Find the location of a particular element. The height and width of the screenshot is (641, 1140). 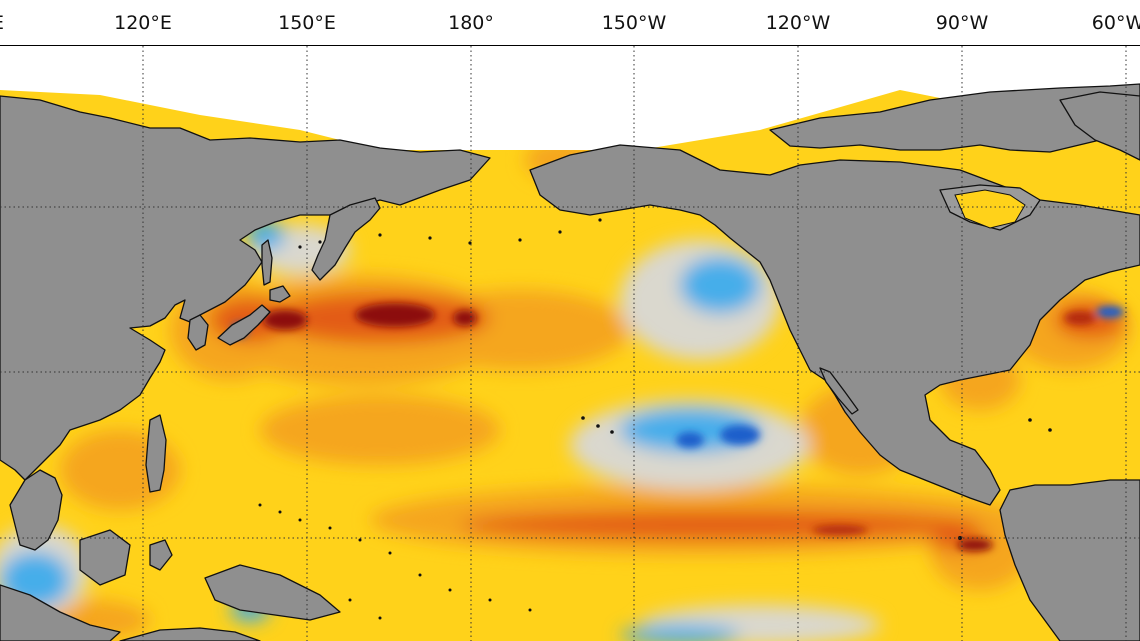

baja-california is located at coordinates (839, 391).